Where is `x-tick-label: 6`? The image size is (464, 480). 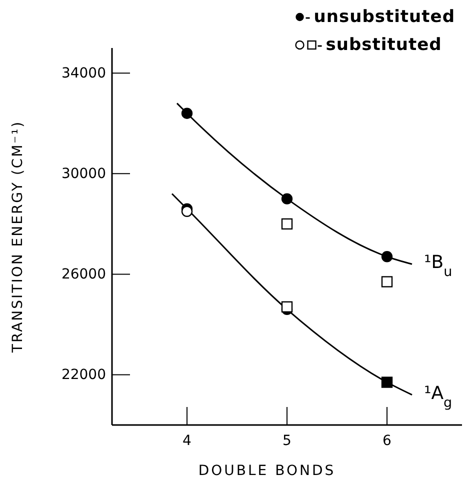
x-tick-label: 6 is located at coordinates (387, 440).